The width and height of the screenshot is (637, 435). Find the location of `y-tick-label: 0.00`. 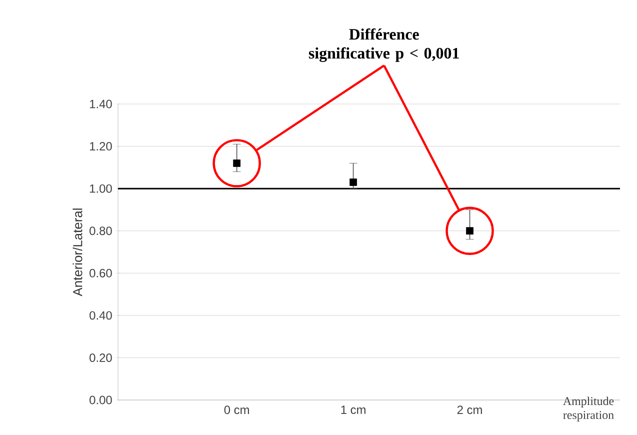

y-tick-label: 0.00 is located at coordinates (101, 400).